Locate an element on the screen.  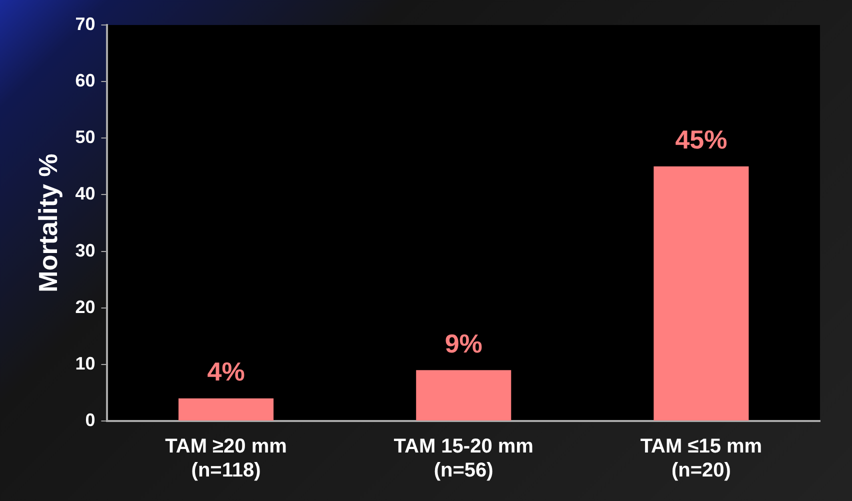
y-tick-label: 60 is located at coordinates (85, 80).